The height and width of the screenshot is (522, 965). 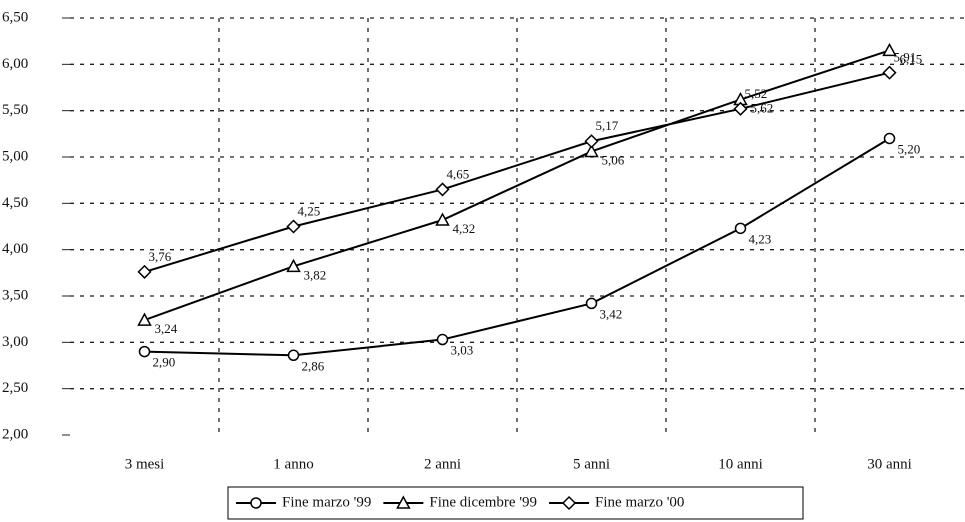 What do you see at coordinates (15, 203) in the screenshot?
I see `y-tick-label: 4,50` at bounding box center [15, 203].